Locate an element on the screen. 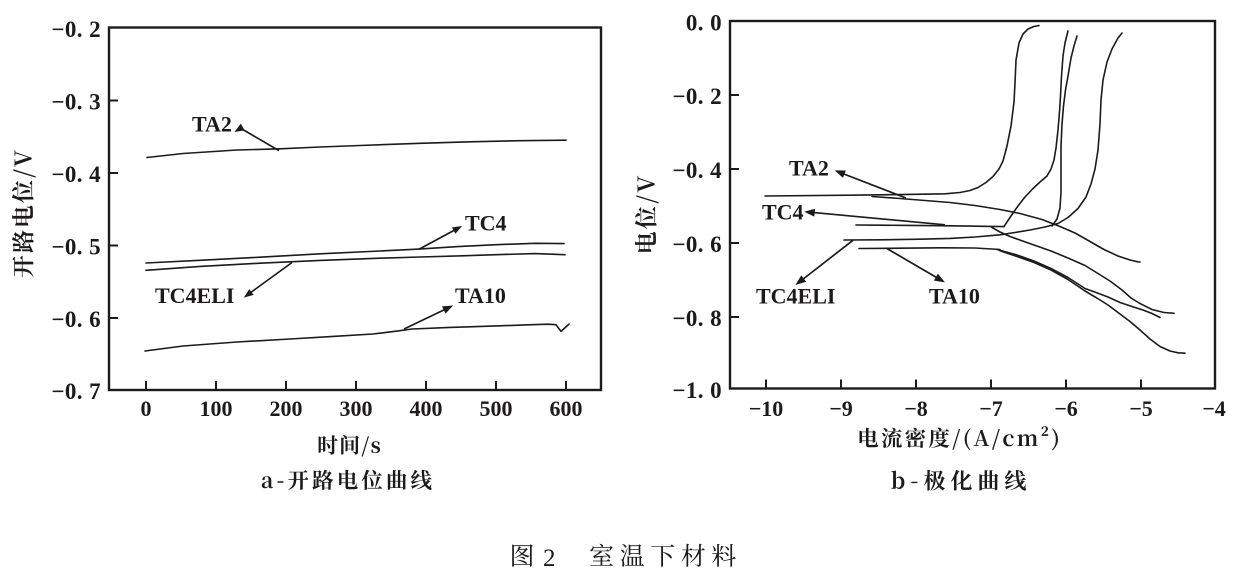 This screenshot has width=1238, height=586. svg-text: 200 is located at coordinates (286, 408).